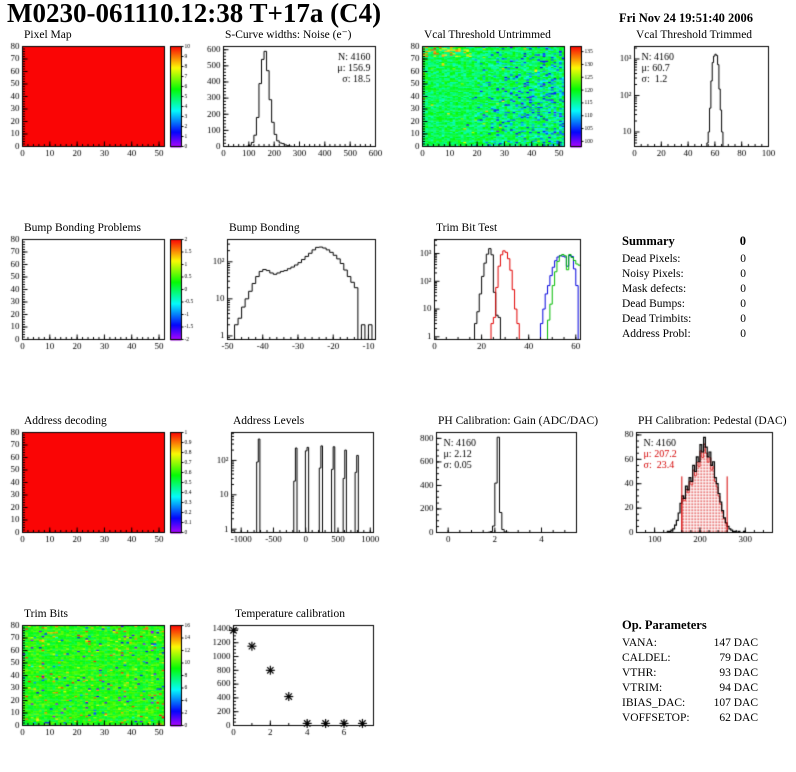 This screenshot has width=796, height=772. Describe the element at coordinates (703, 490) in the screenshot. I see `ph-pedestal-canvas` at that location.